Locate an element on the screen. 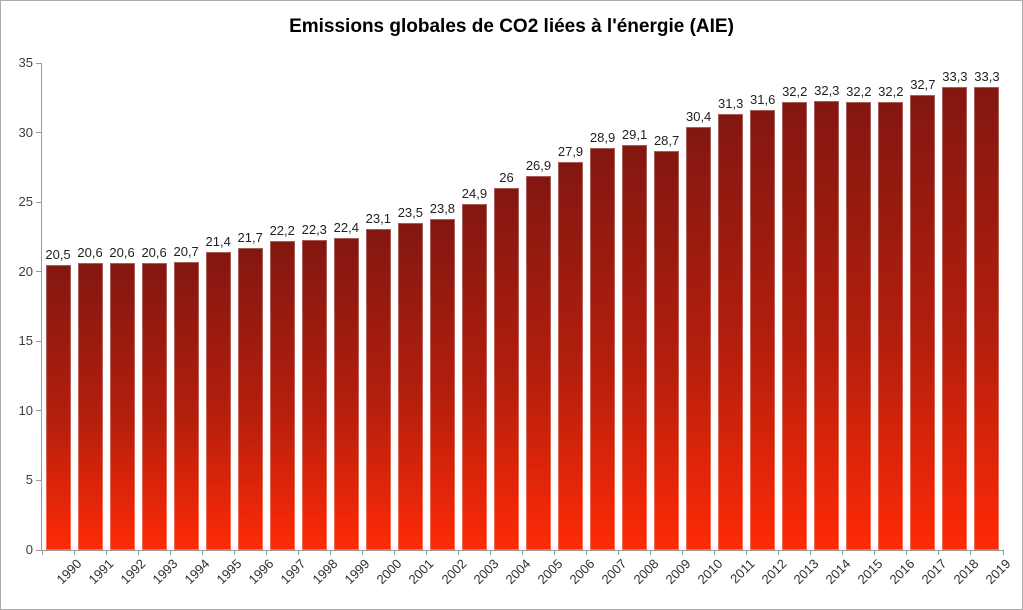 This screenshot has width=1023, height=610. x-axis-label: 2001 is located at coordinates (421, 572).